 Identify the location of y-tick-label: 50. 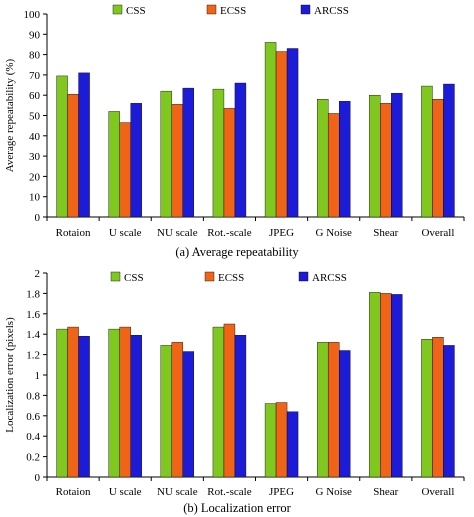
(35, 117).